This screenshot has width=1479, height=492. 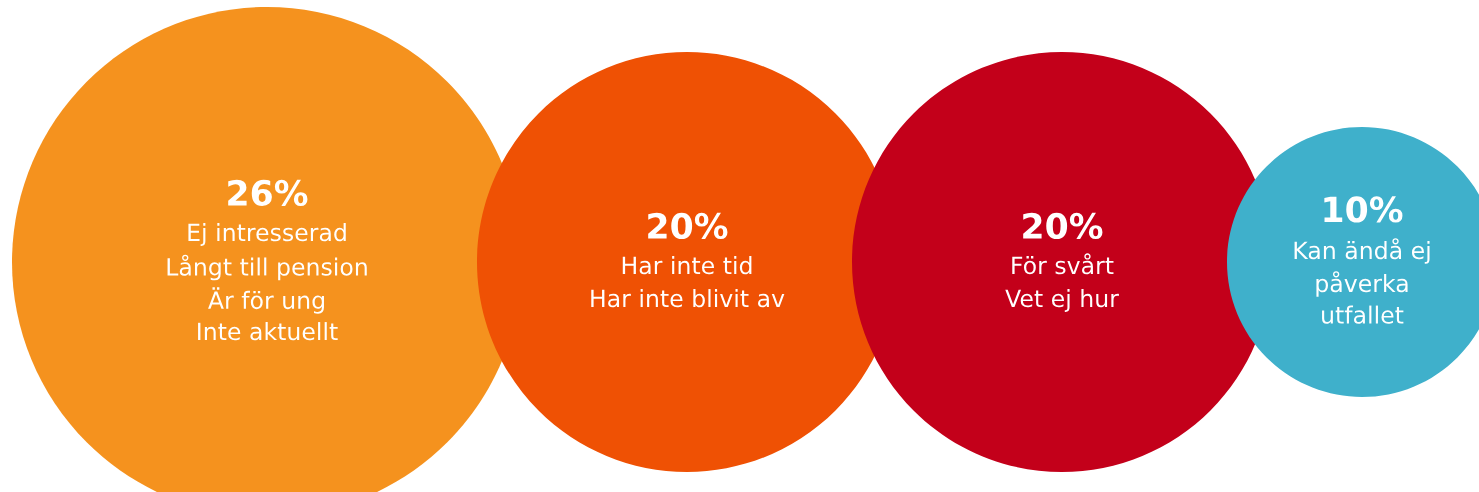 What do you see at coordinates (688, 282) in the screenshot?
I see `category-label: Har inte tid Har inte blivit av` at bounding box center [688, 282].